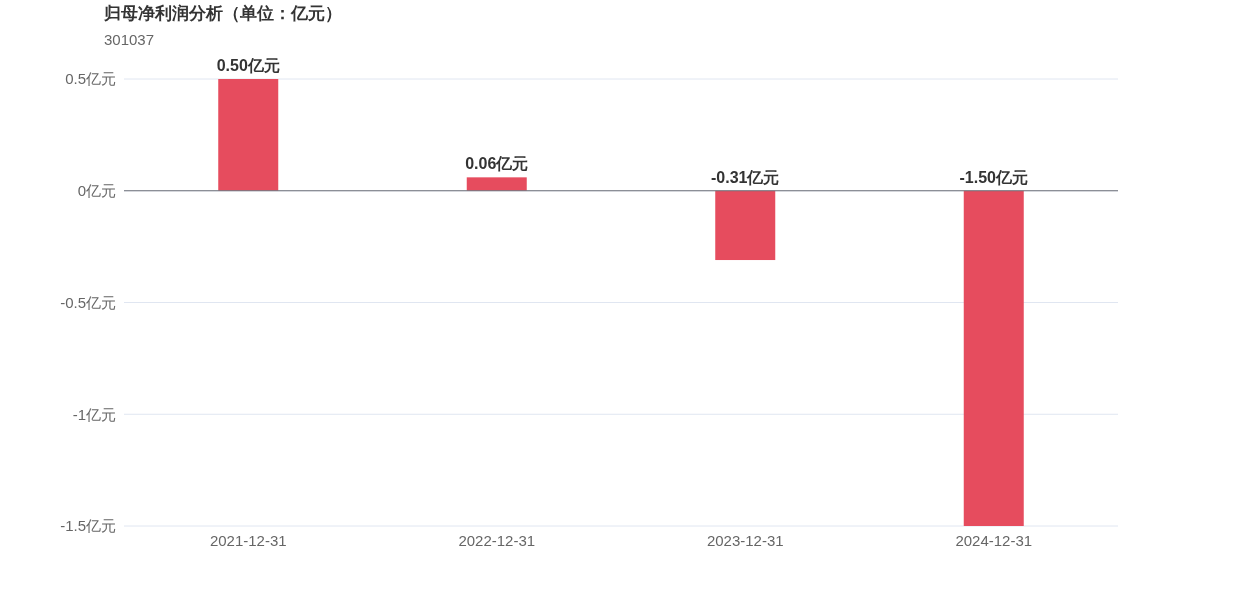  I want to click on data-label: 0.06亿元, so click(497, 164).